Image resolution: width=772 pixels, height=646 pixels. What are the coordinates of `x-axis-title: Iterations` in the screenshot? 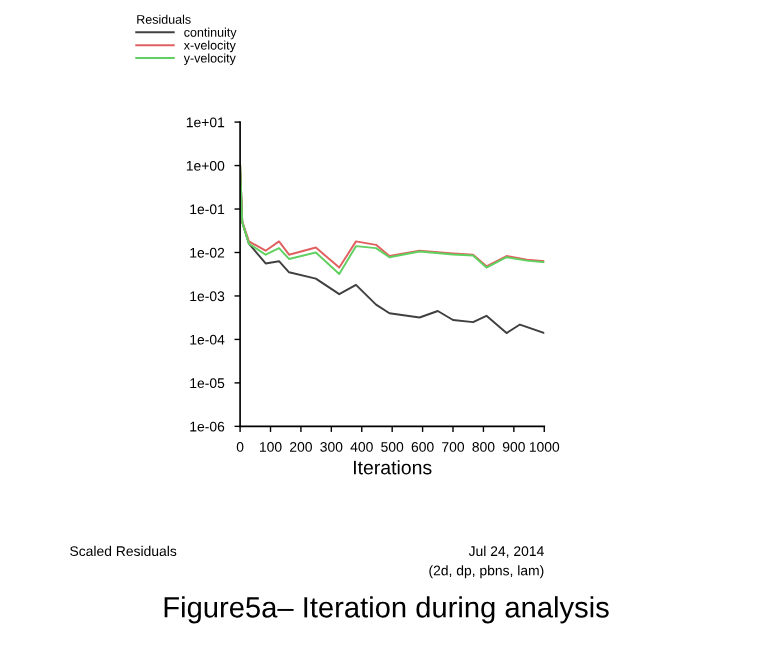 It's located at (392, 467).